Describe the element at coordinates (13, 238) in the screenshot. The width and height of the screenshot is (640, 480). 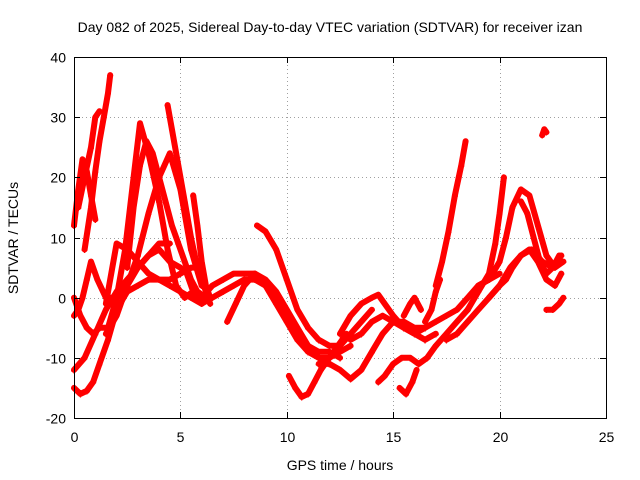
I see `y-axis-label: SDTVAR / TECUs` at that location.